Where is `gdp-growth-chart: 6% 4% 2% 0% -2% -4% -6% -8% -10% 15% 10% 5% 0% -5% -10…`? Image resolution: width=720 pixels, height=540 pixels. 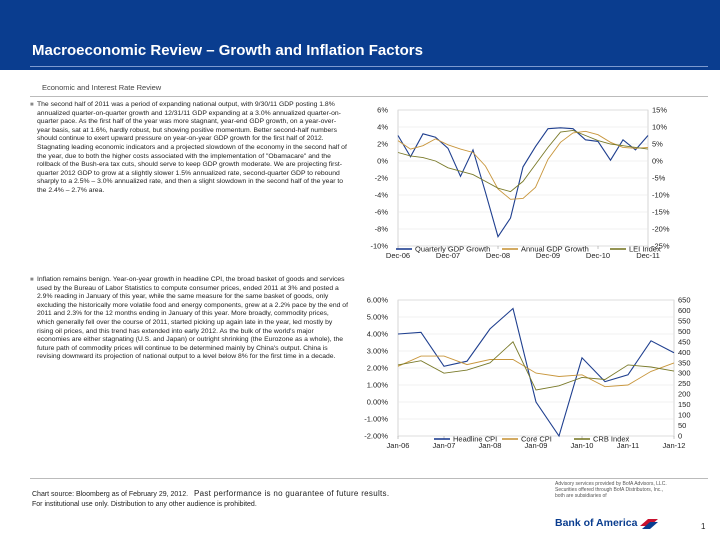 gdp-growth-chart: 6% 4% 2% 0% -2% -4% -6% -8% -10% 15% 10% 5% 0% -5% -10… is located at coordinates (520, 183).